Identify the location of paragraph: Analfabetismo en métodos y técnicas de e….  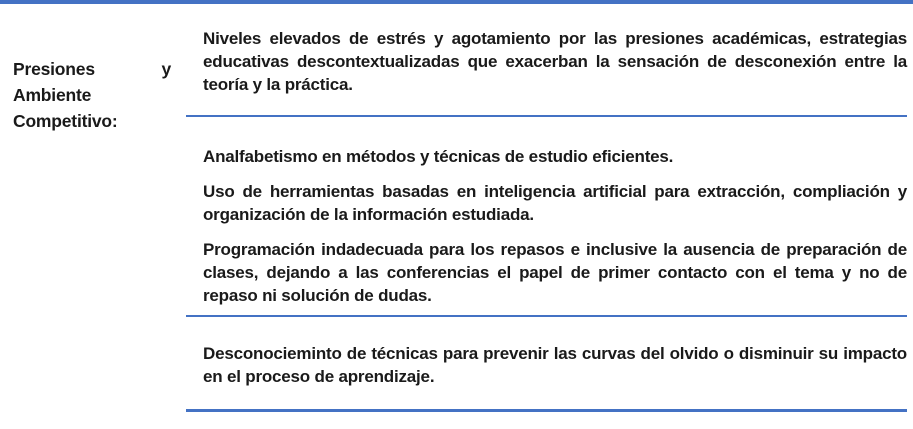
(438, 156).